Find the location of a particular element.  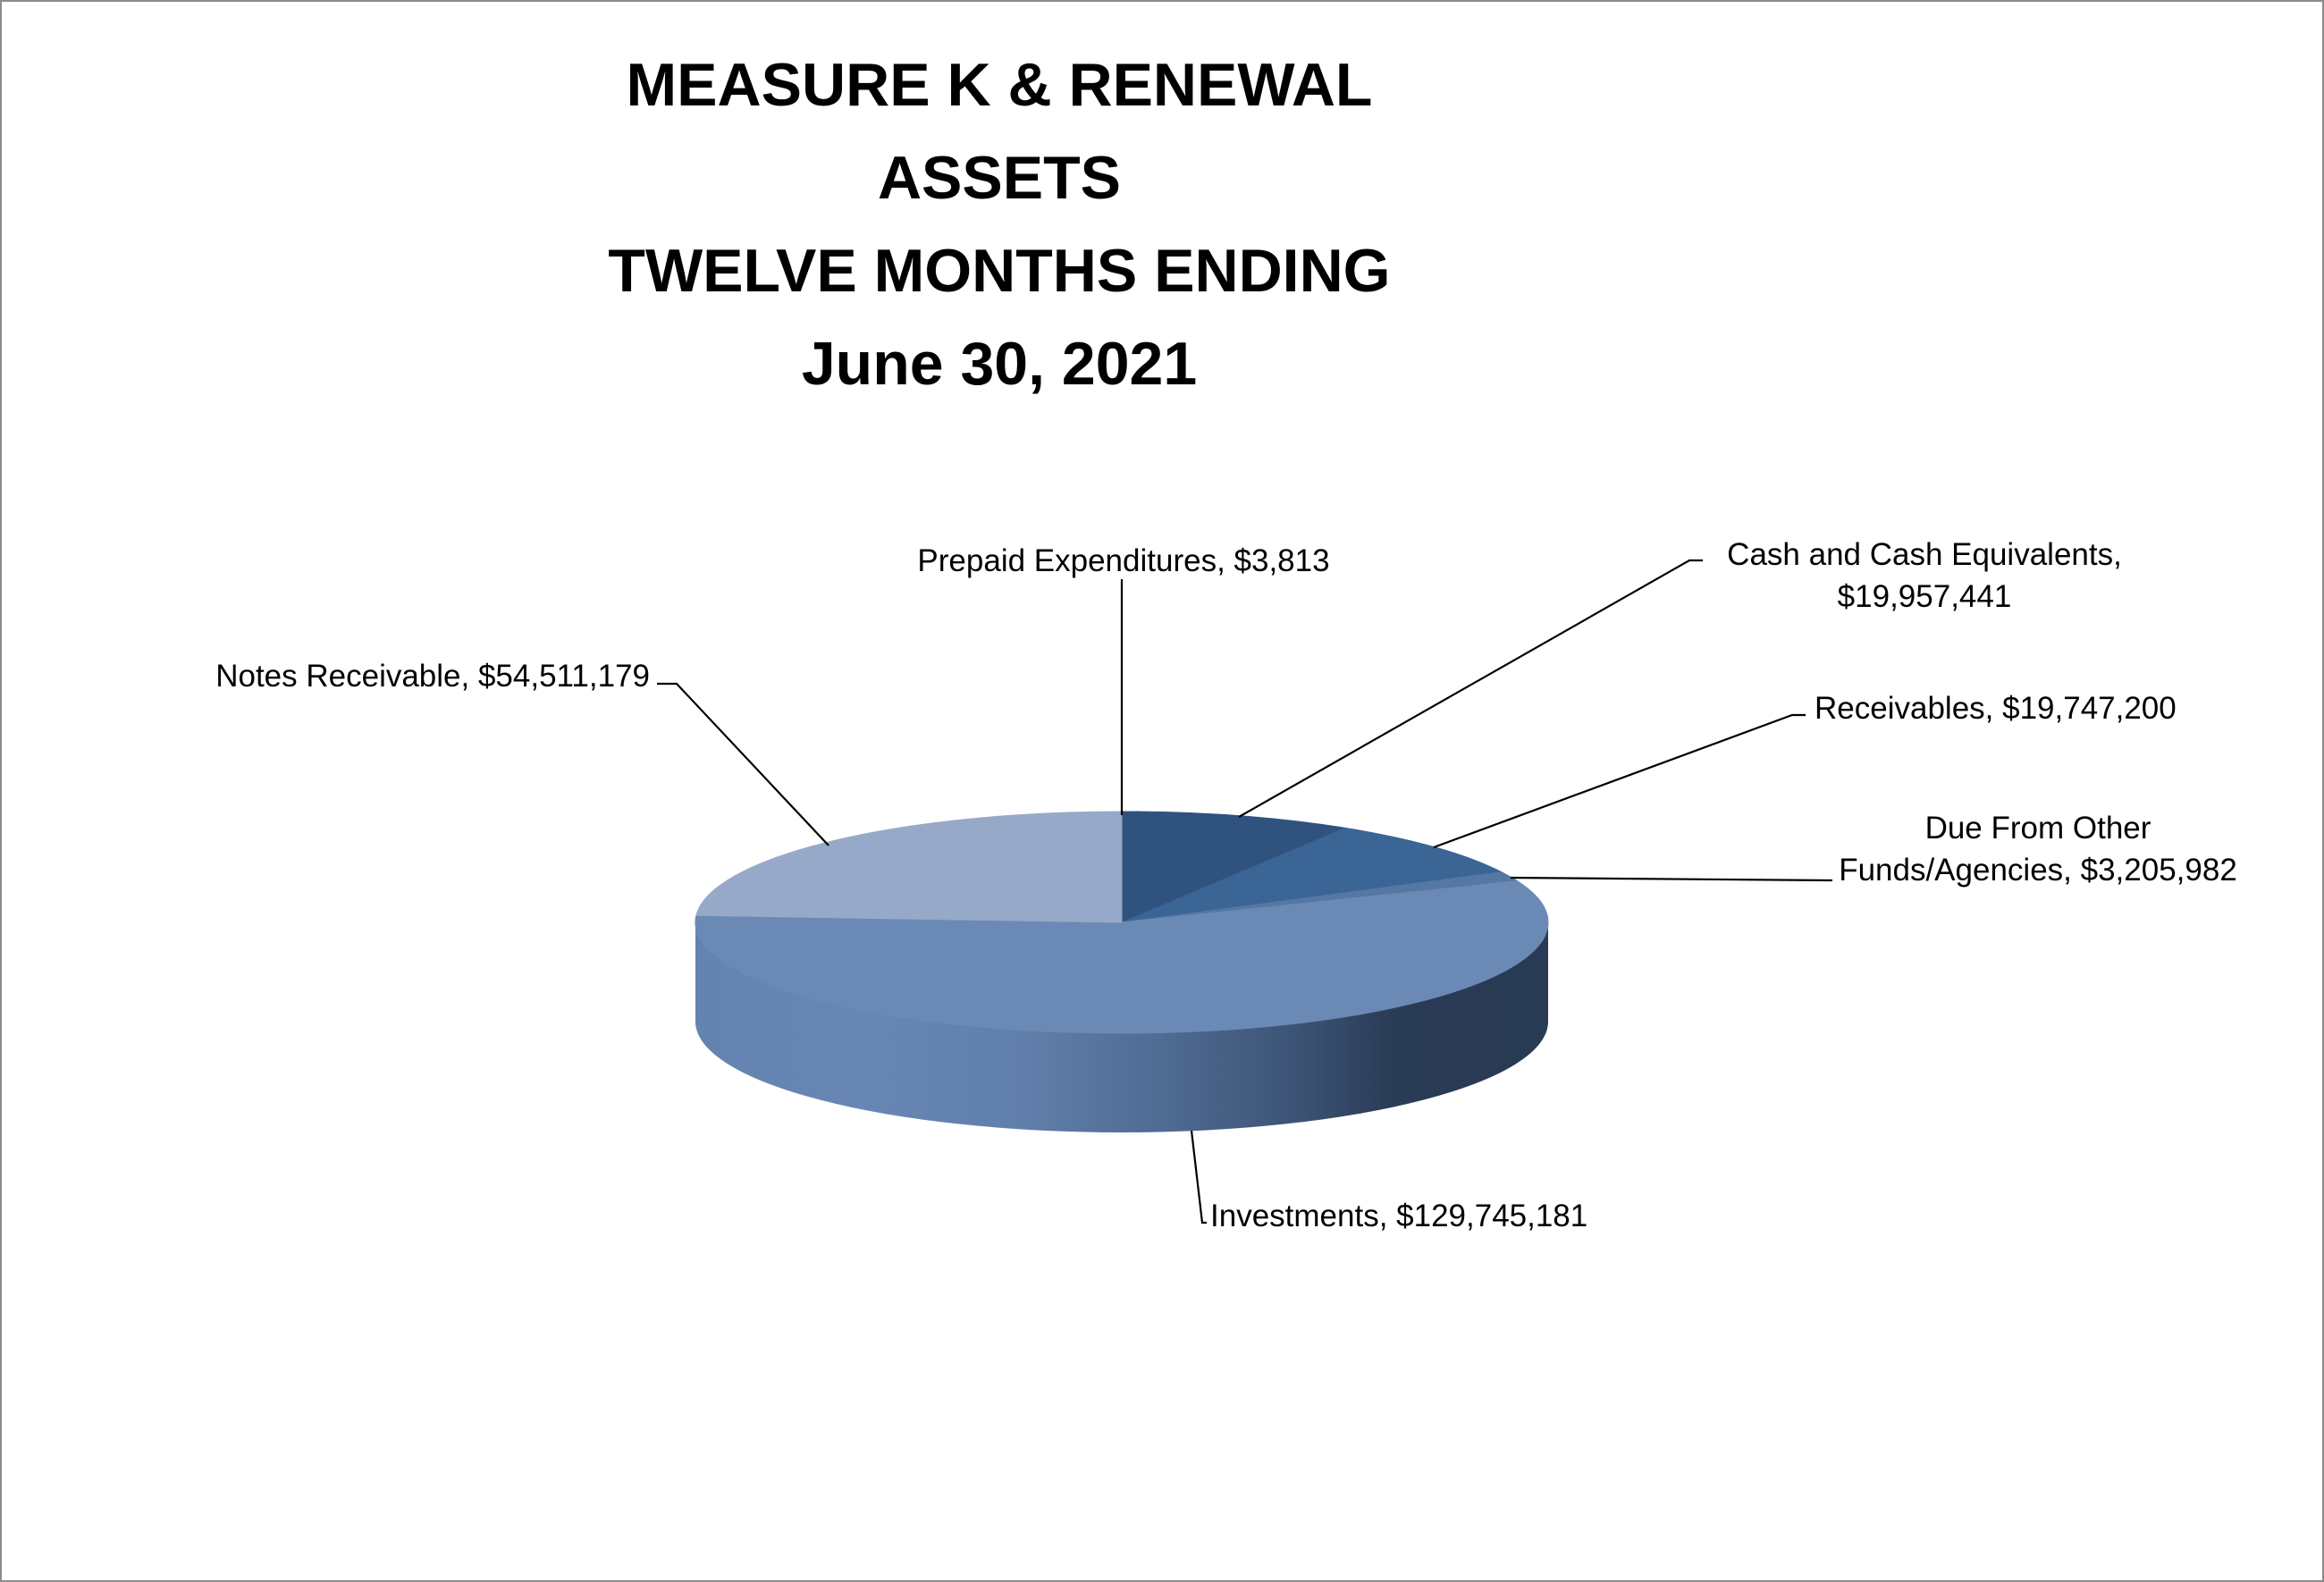

pie-slices is located at coordinates (1122, 922).